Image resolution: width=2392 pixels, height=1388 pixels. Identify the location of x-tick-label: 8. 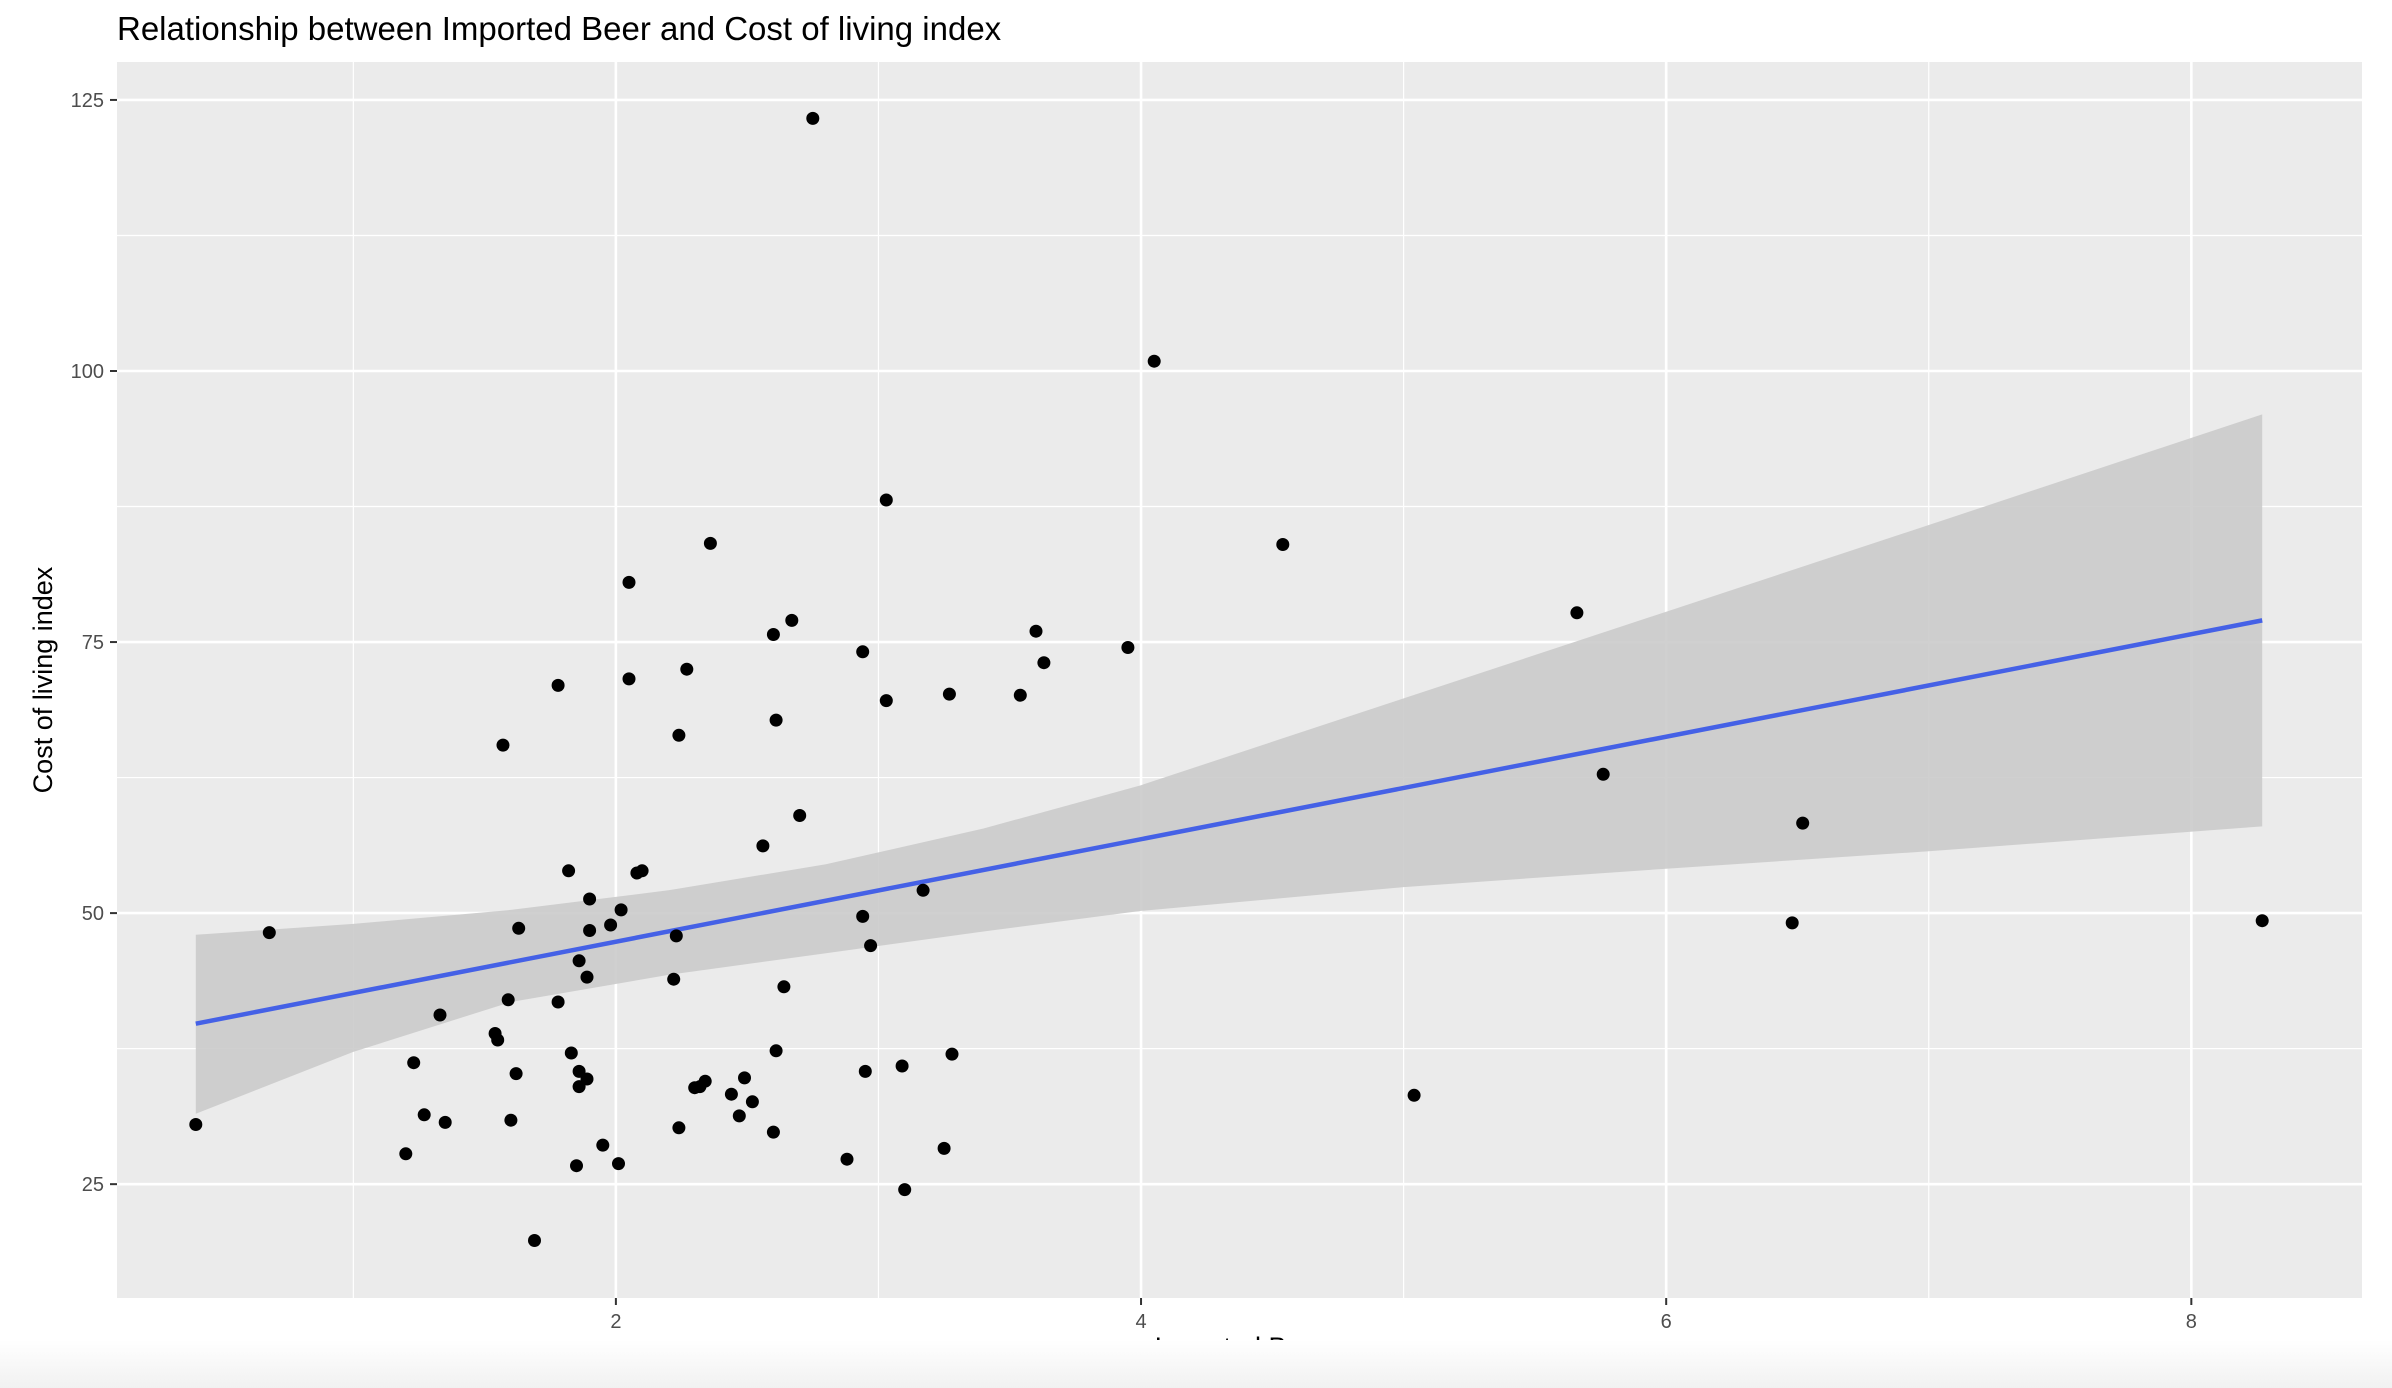
(2191, 1322).